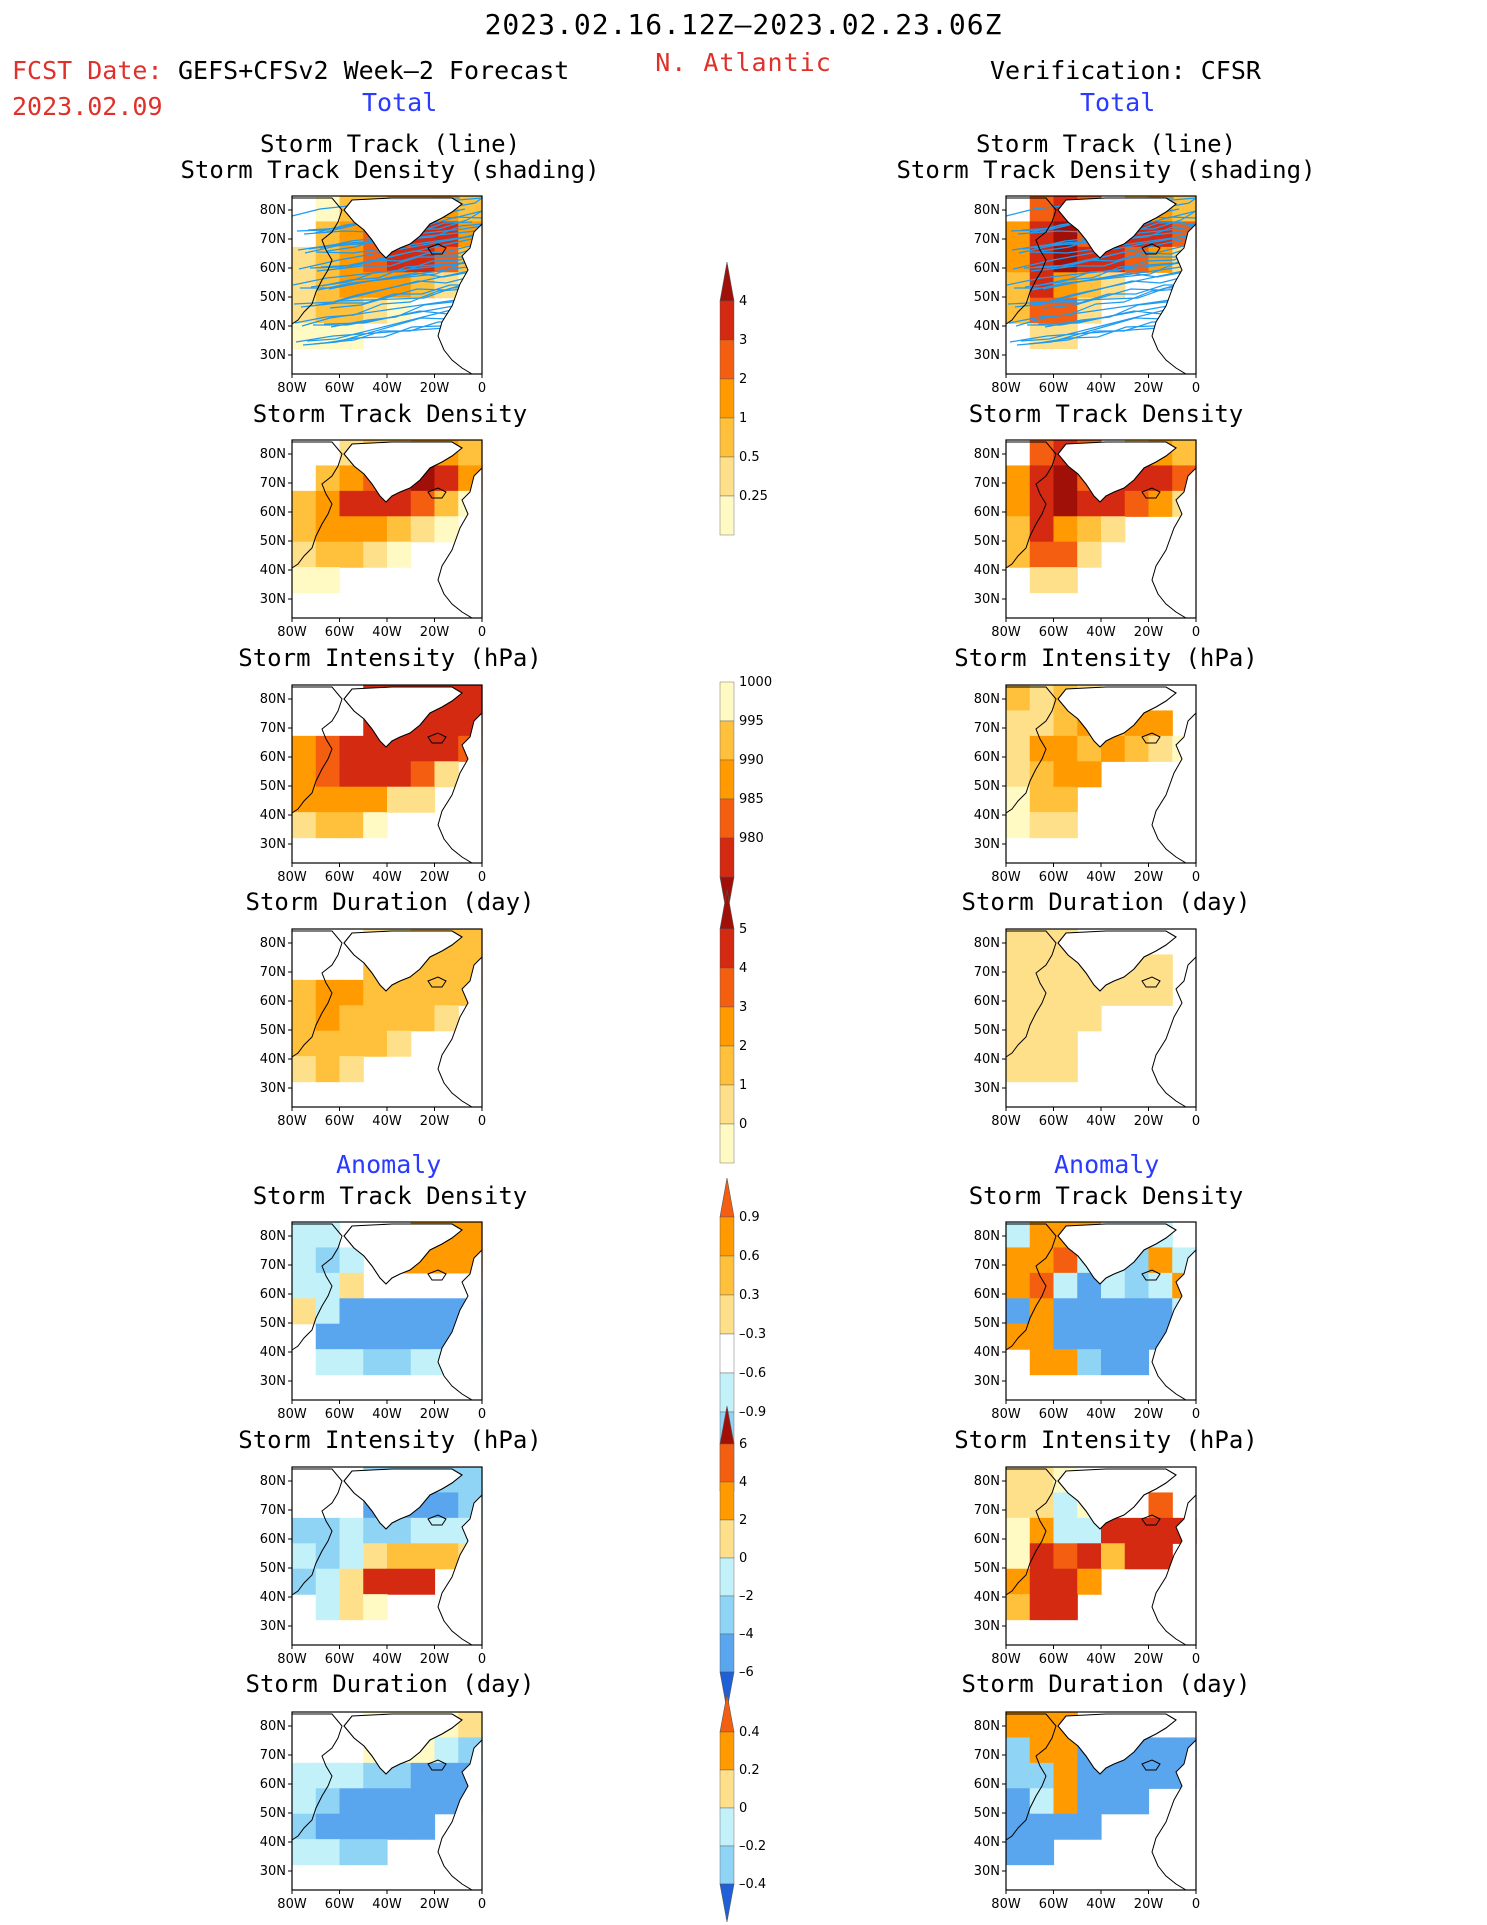 This screenshot has height=1925, width=1487. What do you see at coordinates (1106, 658) in the screenshot?
I see `panel-title: Storm Intensity (hPa)` at bounding box center [1106, 658].